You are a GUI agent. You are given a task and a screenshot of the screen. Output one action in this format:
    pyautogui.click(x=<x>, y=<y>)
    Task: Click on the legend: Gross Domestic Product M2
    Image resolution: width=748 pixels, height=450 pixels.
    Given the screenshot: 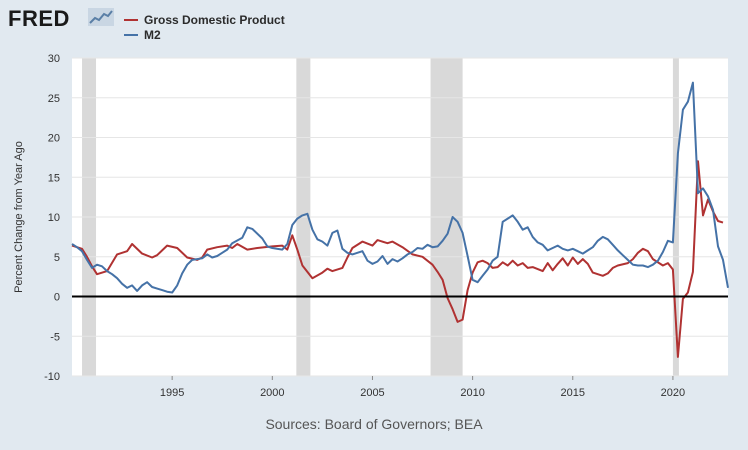 What is the action you would take?
    pyautogui.click(x=204, y=27)
    